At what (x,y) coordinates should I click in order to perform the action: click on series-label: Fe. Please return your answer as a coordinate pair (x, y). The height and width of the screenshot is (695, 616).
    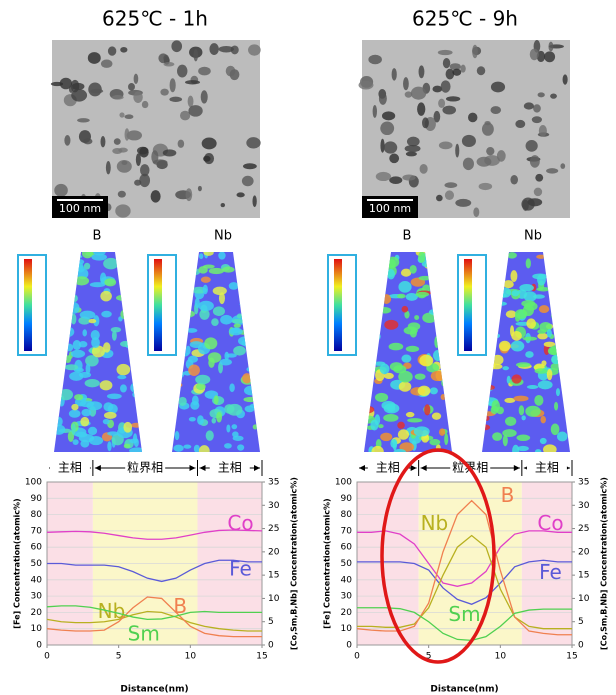
    Looking at the image, I should click on (550, 572).